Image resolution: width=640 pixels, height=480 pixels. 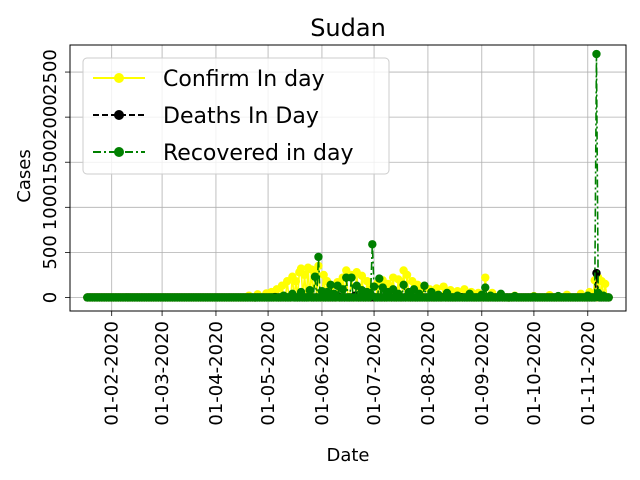 I want to click on y-tick-label: 500, so click(x=50, y=252).